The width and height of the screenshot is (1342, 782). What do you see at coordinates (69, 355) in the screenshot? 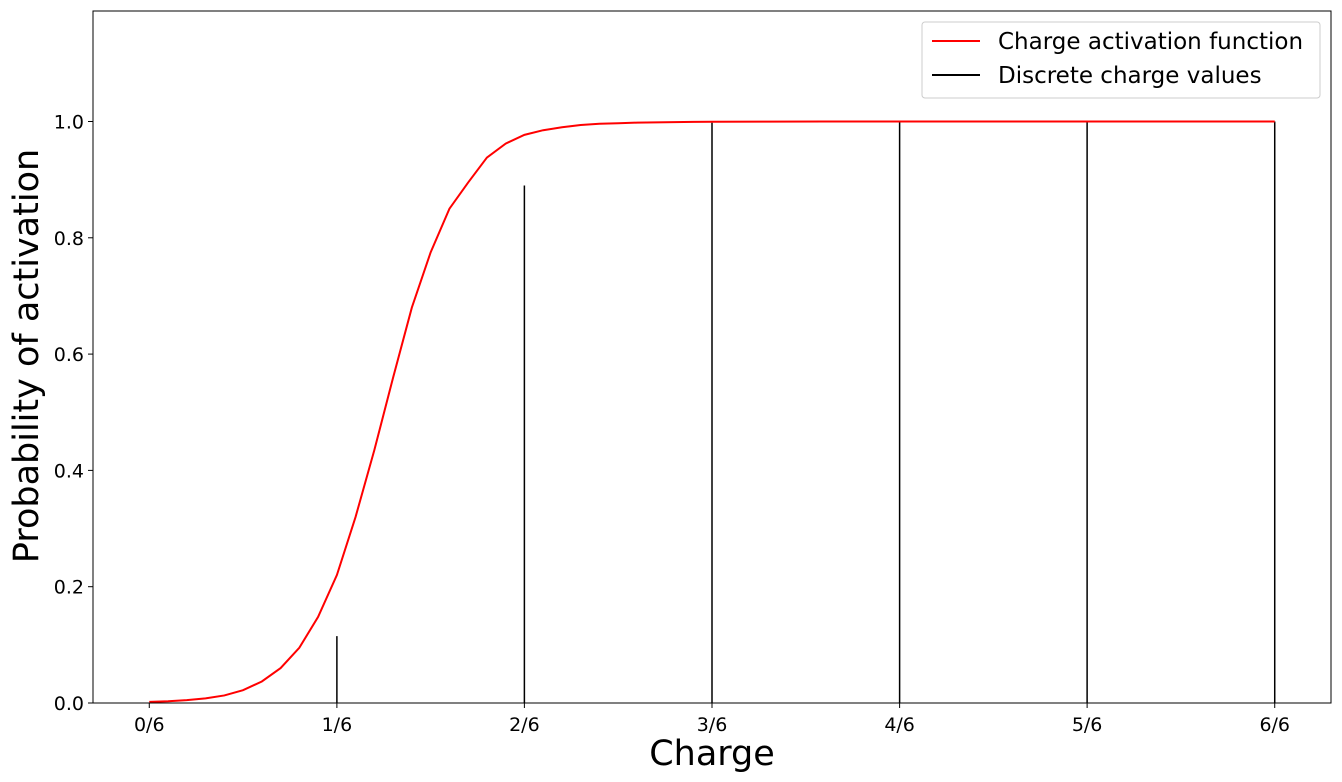
I see `y-tick-label: 0.6` at bounding box center [69, 355].